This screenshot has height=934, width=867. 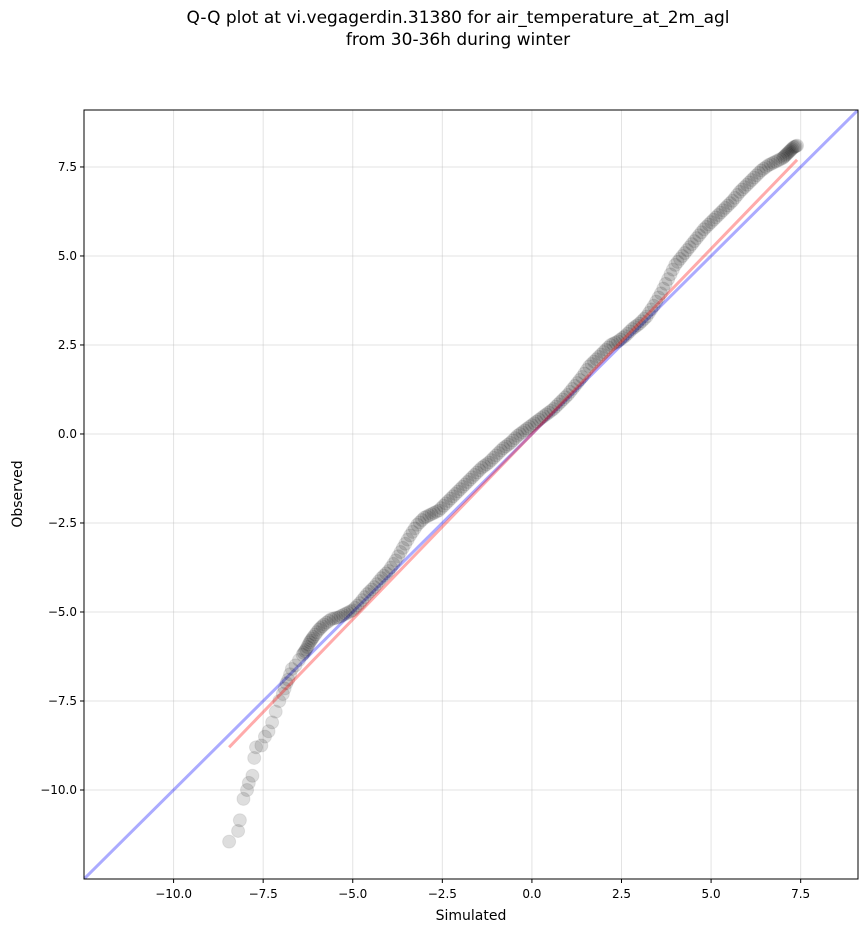 What do you see at coordinates (67, 256) in the screenshot?
I see `y-tick-label: 5.0` at bounding box center [67, 256].